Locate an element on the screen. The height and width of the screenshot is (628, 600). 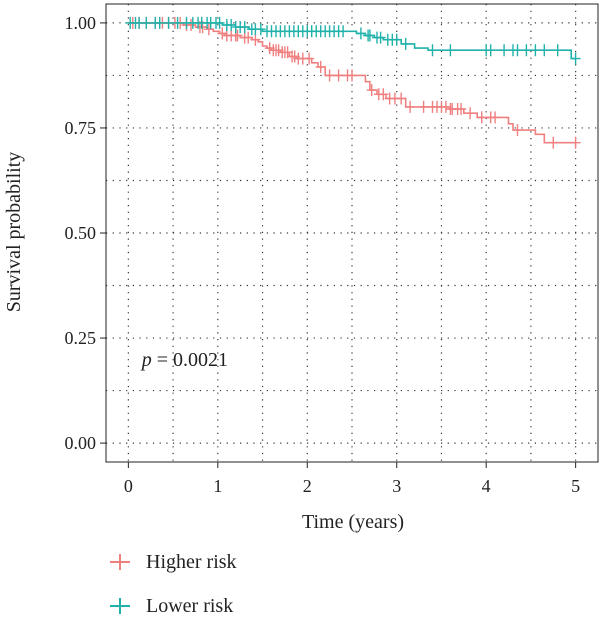
p-value-text: = 0.0021 is located at coordinates (190, 360).